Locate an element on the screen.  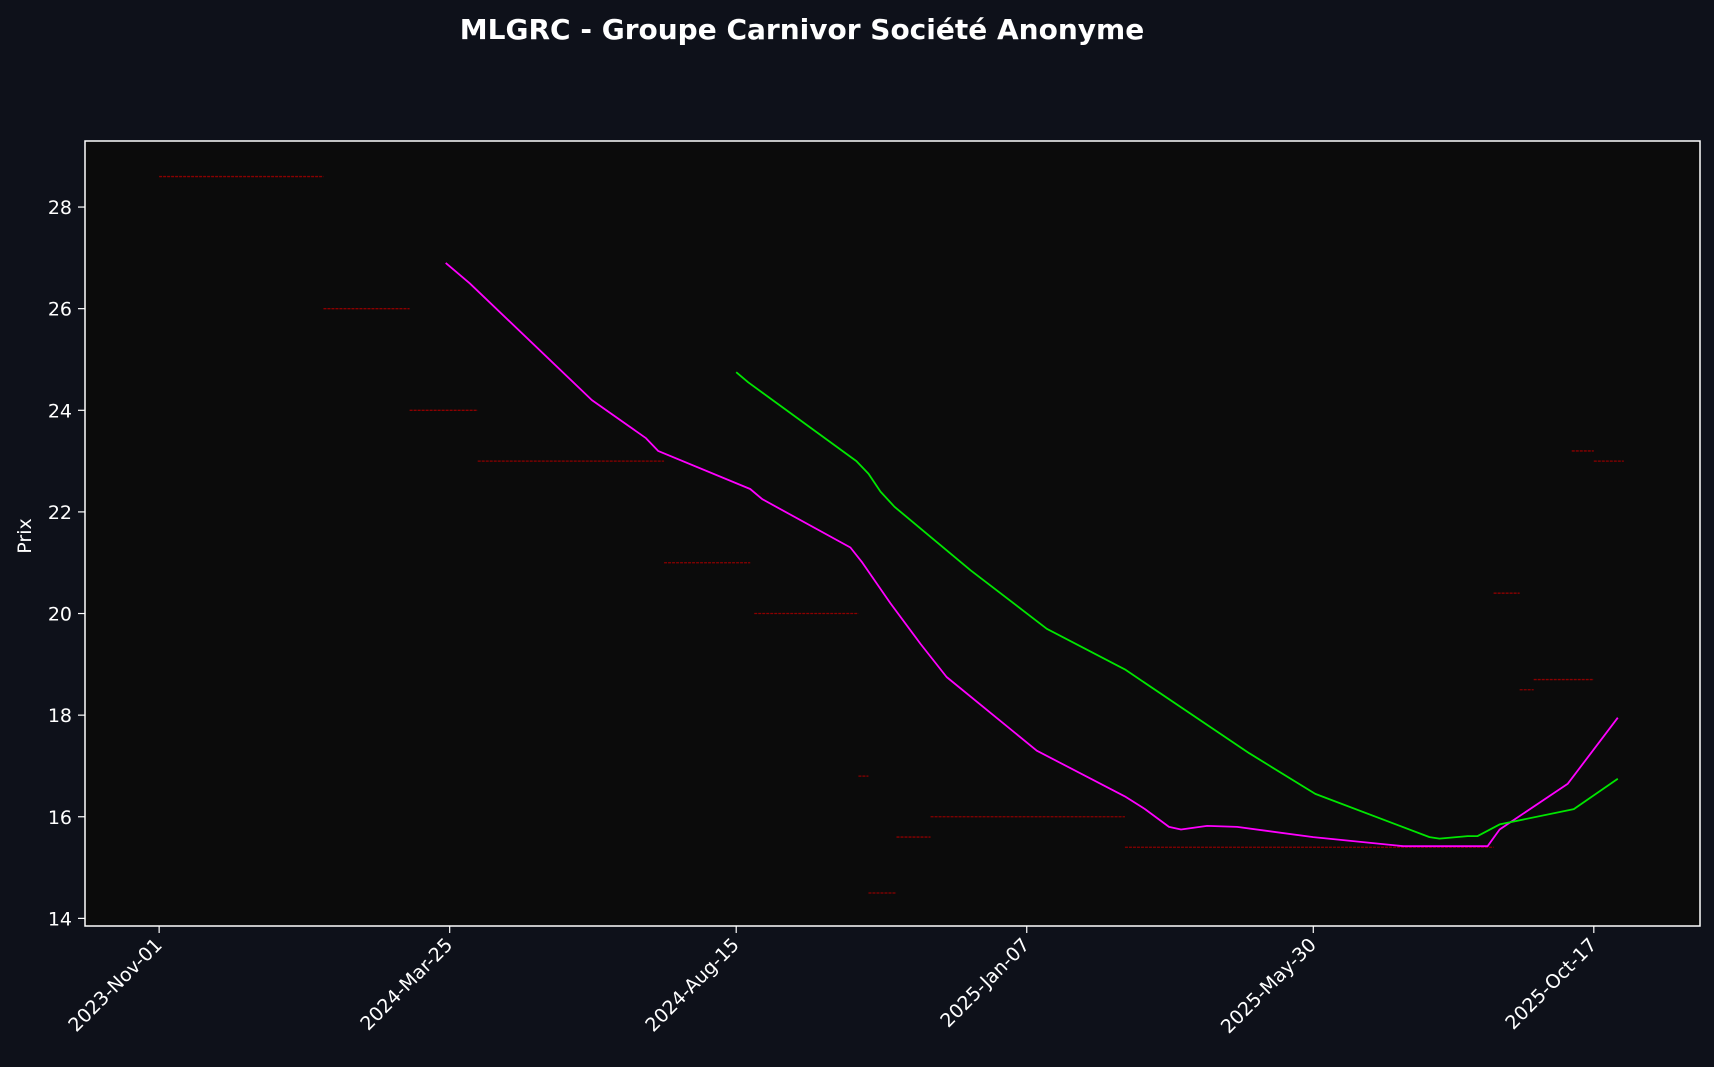
y-tick-label: 22 is located at coordinates (60, 513).